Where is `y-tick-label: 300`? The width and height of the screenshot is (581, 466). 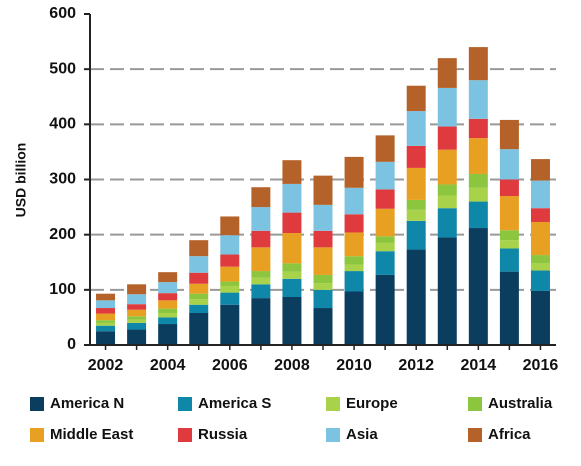 y-tick-label: 300 is located at coordinates (62, 179).